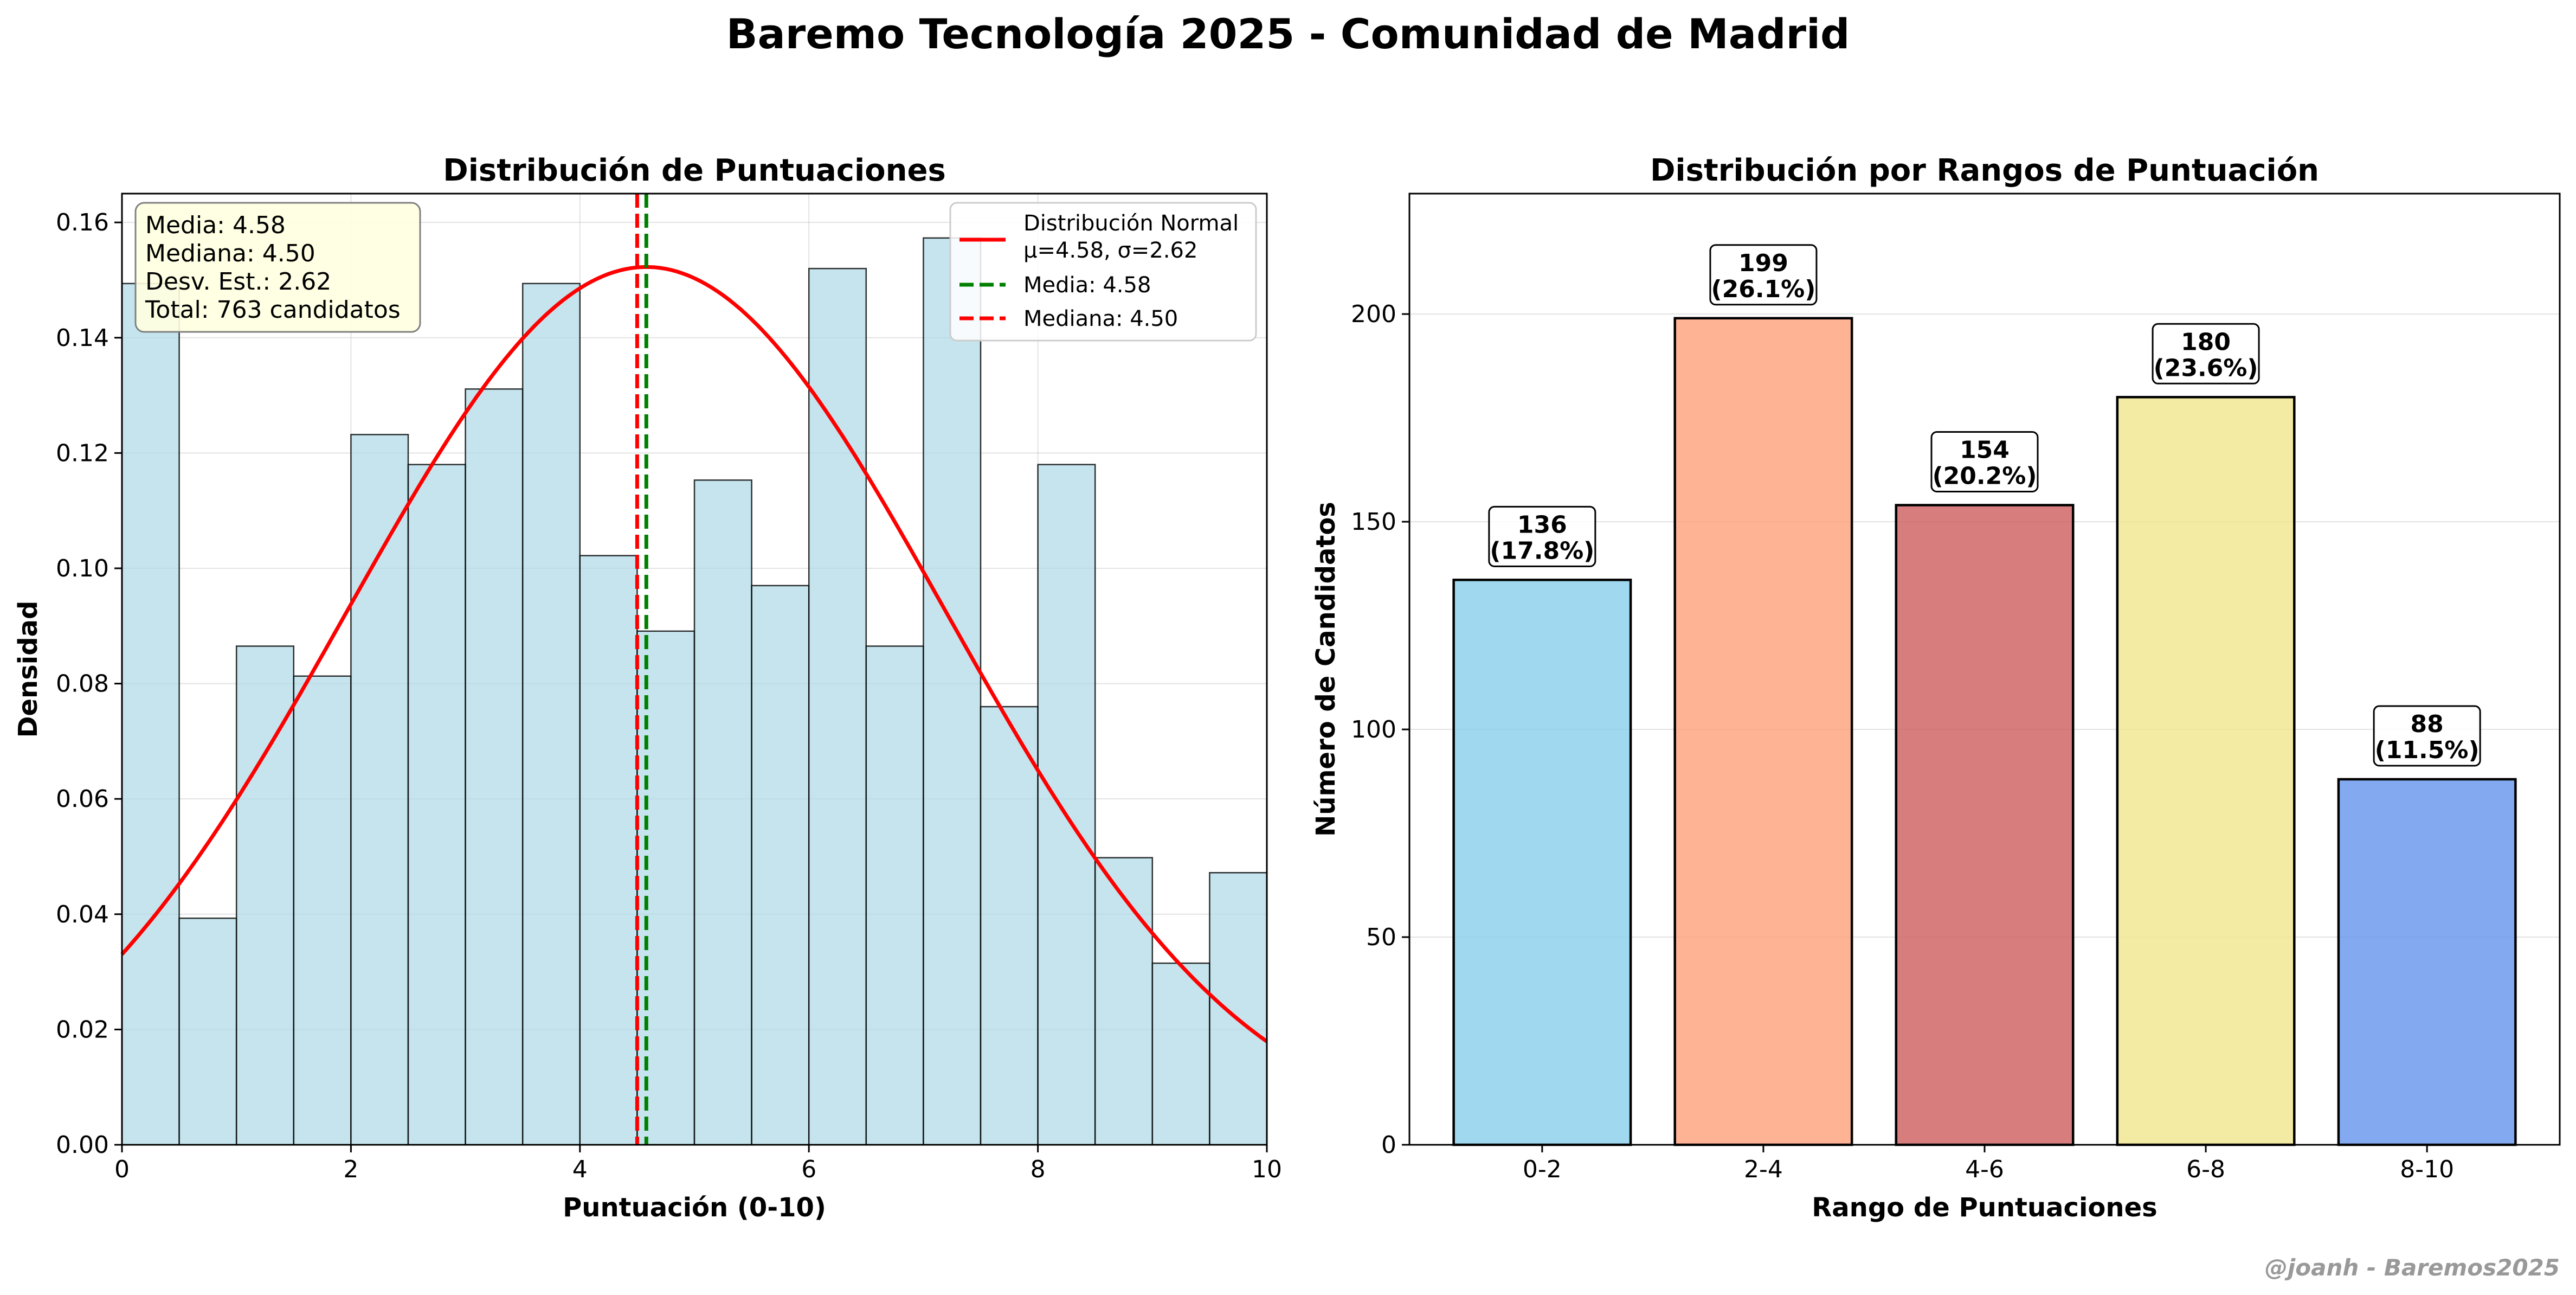 This screenshot has height=1295, width=2576. I want to click on x-tick-label: 0, so click(122, 1169).